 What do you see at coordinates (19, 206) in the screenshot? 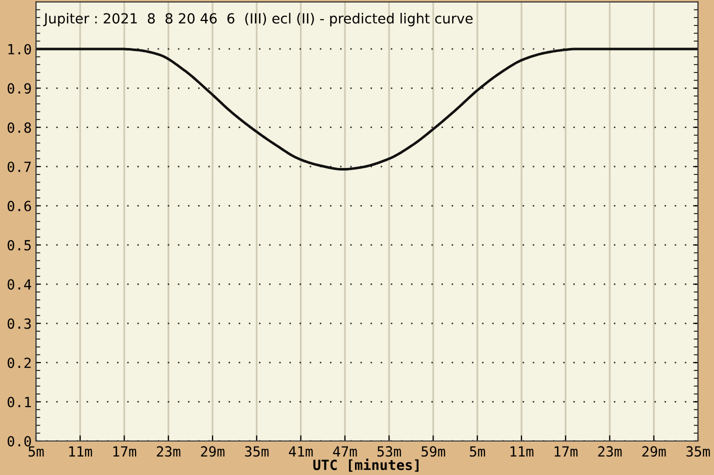
I see `y-tick-label: 0.6` at bounding box center [19, 206].